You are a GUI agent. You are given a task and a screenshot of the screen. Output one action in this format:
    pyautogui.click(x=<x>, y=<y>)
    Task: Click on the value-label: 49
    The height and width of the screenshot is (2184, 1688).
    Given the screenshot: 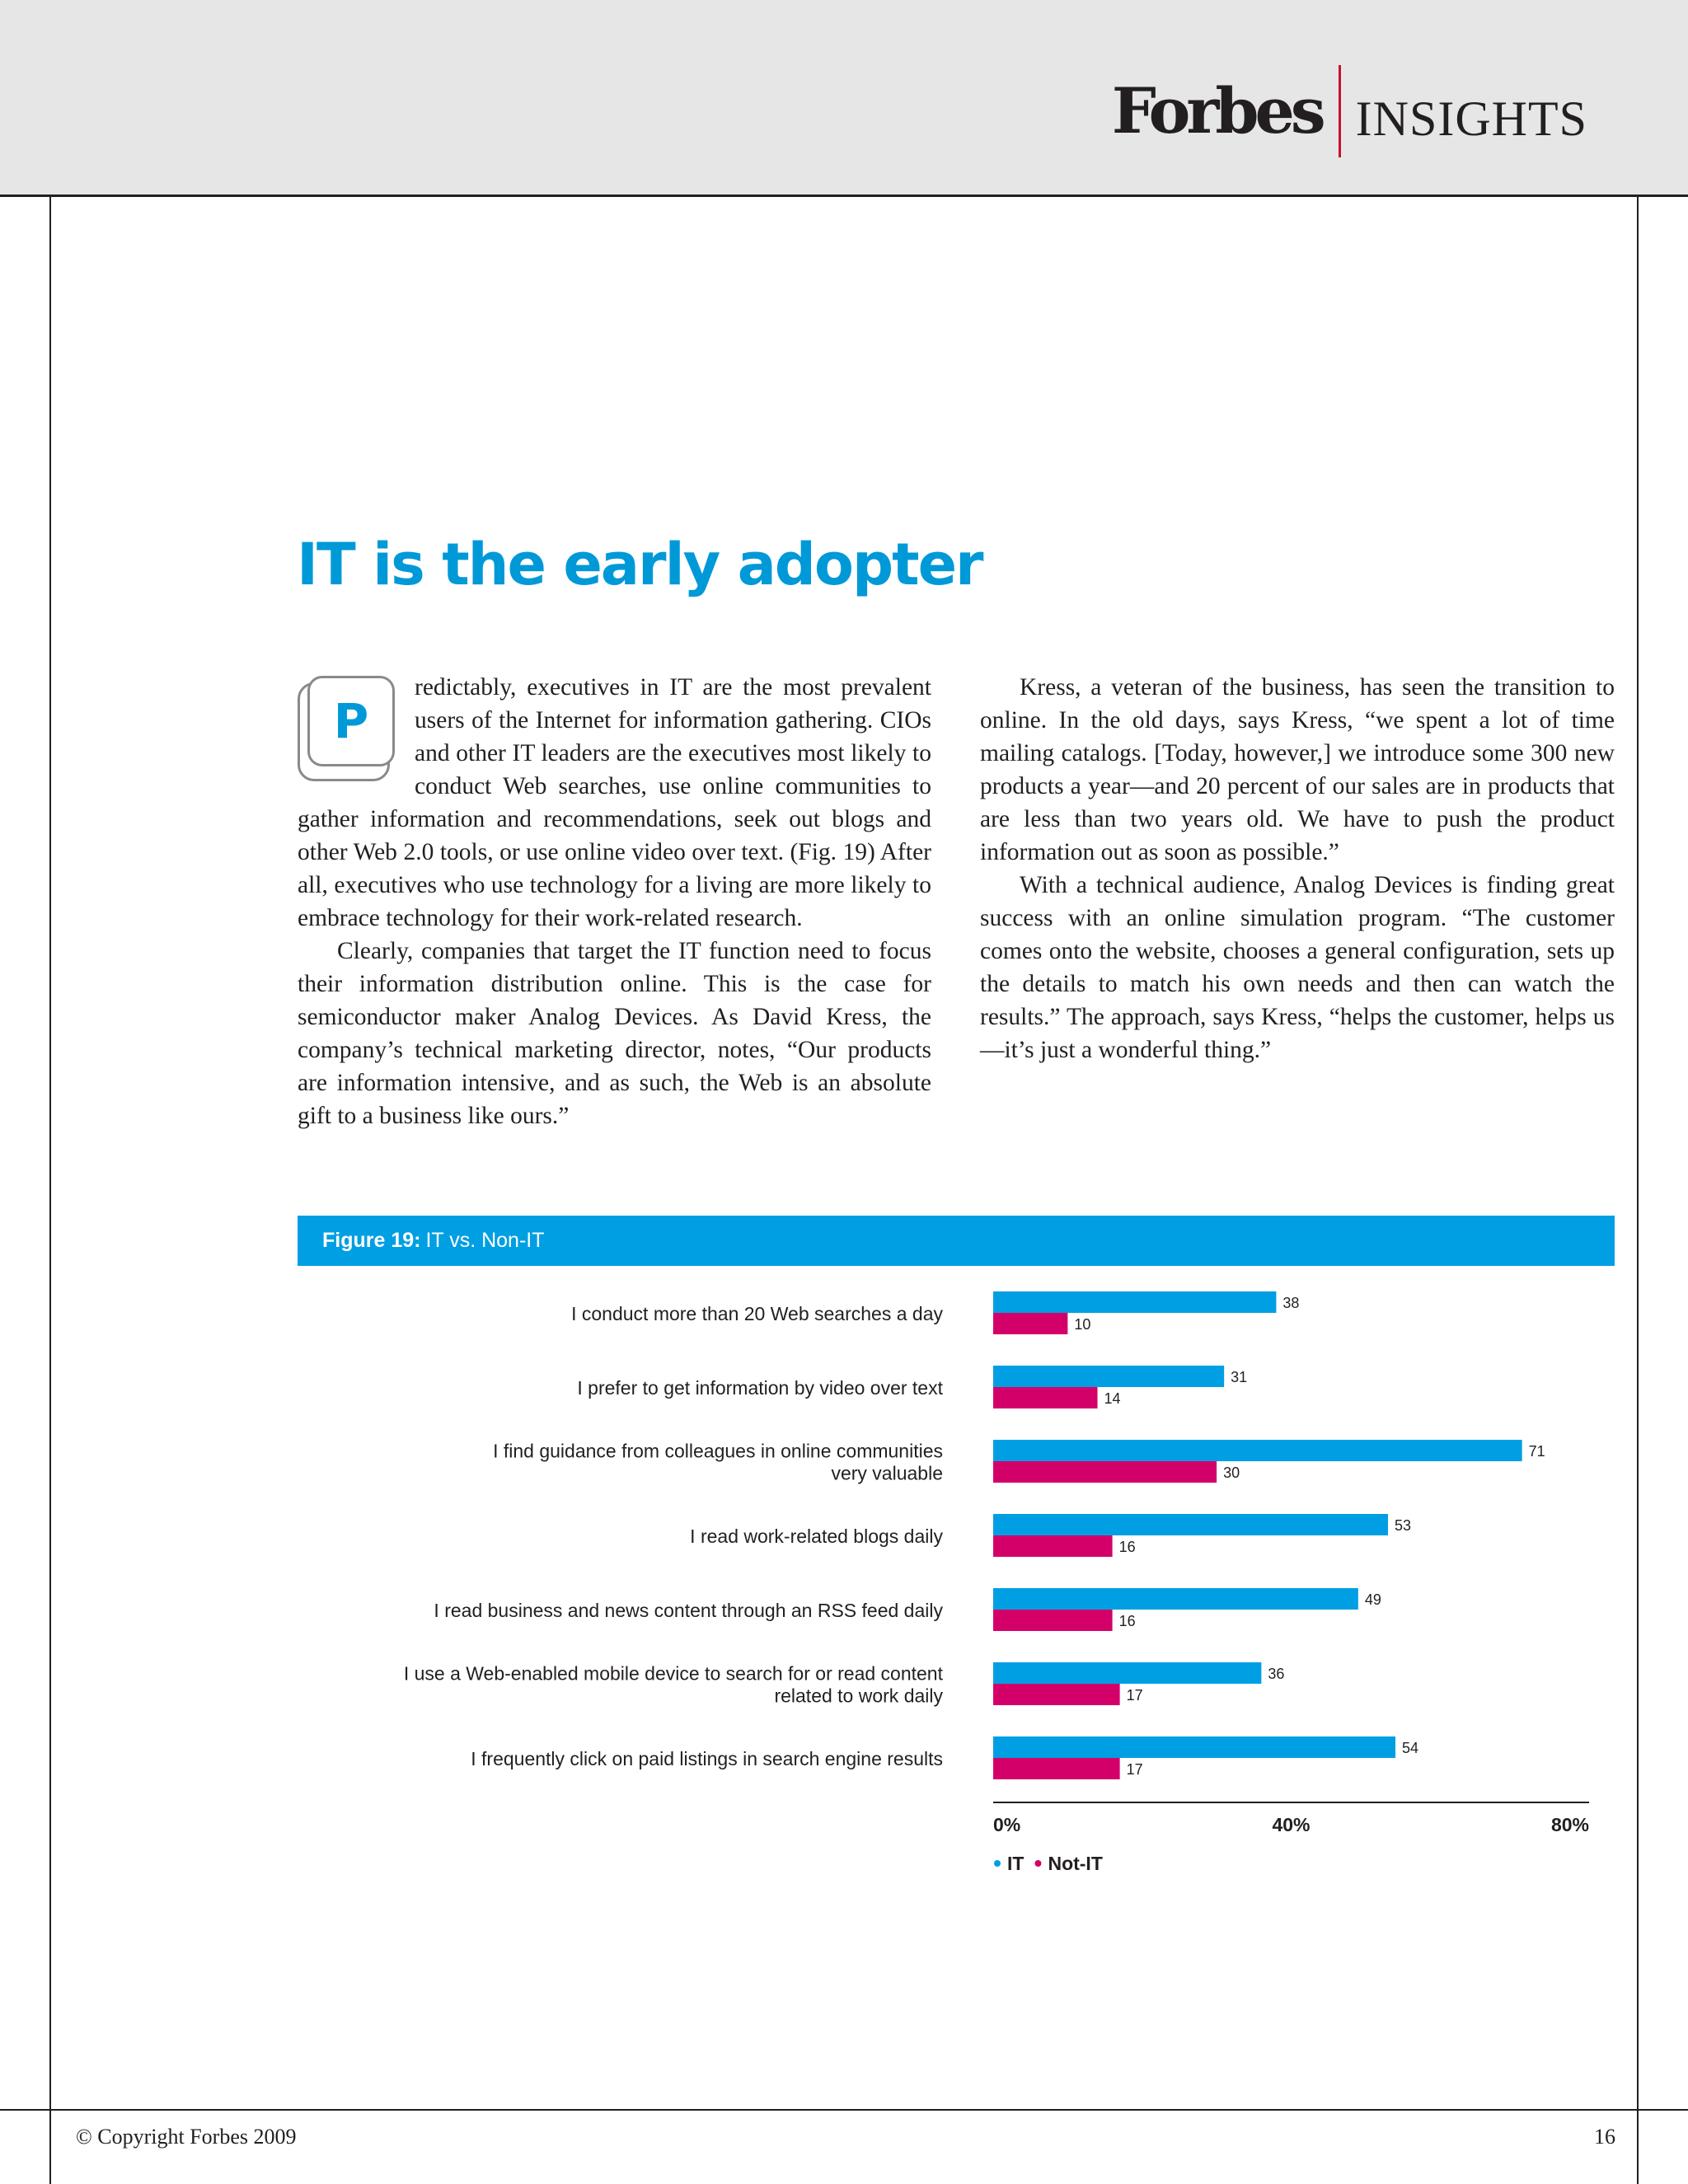 What is the action you would take?
    pyautogui.click(x=1373, y=1599)
    